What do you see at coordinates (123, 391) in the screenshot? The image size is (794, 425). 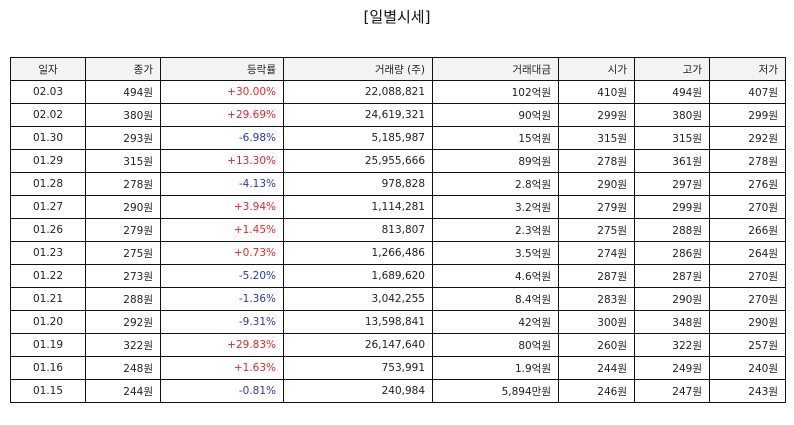 I see `cell-close: 244원` at bounding box center [123, 391].